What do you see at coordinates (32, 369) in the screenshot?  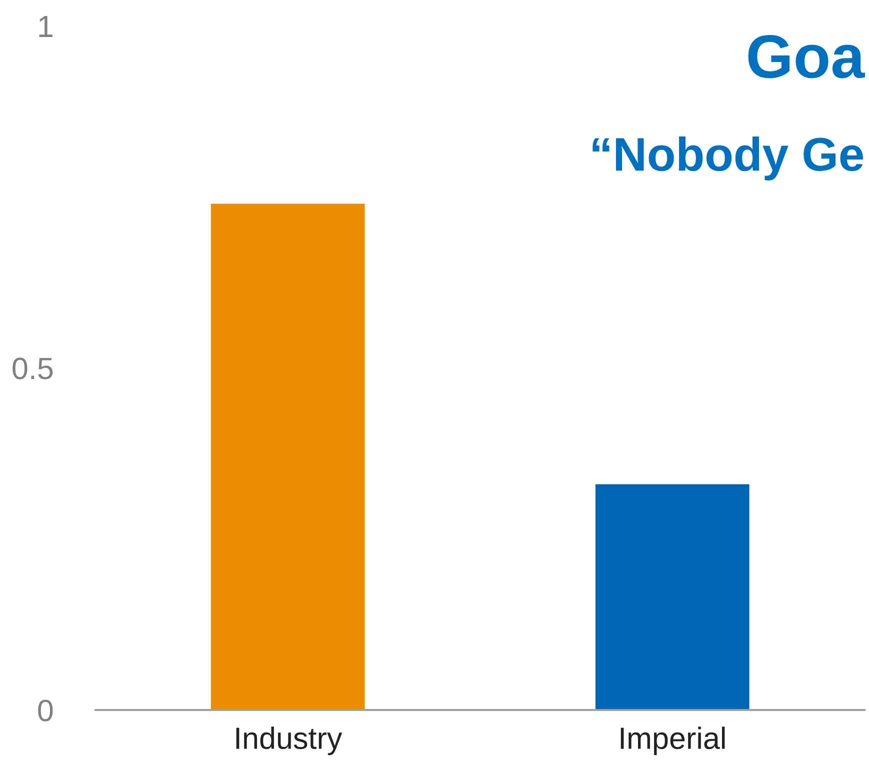 I see `y-tick-label: 0.5` at bounding box center [32, 369].